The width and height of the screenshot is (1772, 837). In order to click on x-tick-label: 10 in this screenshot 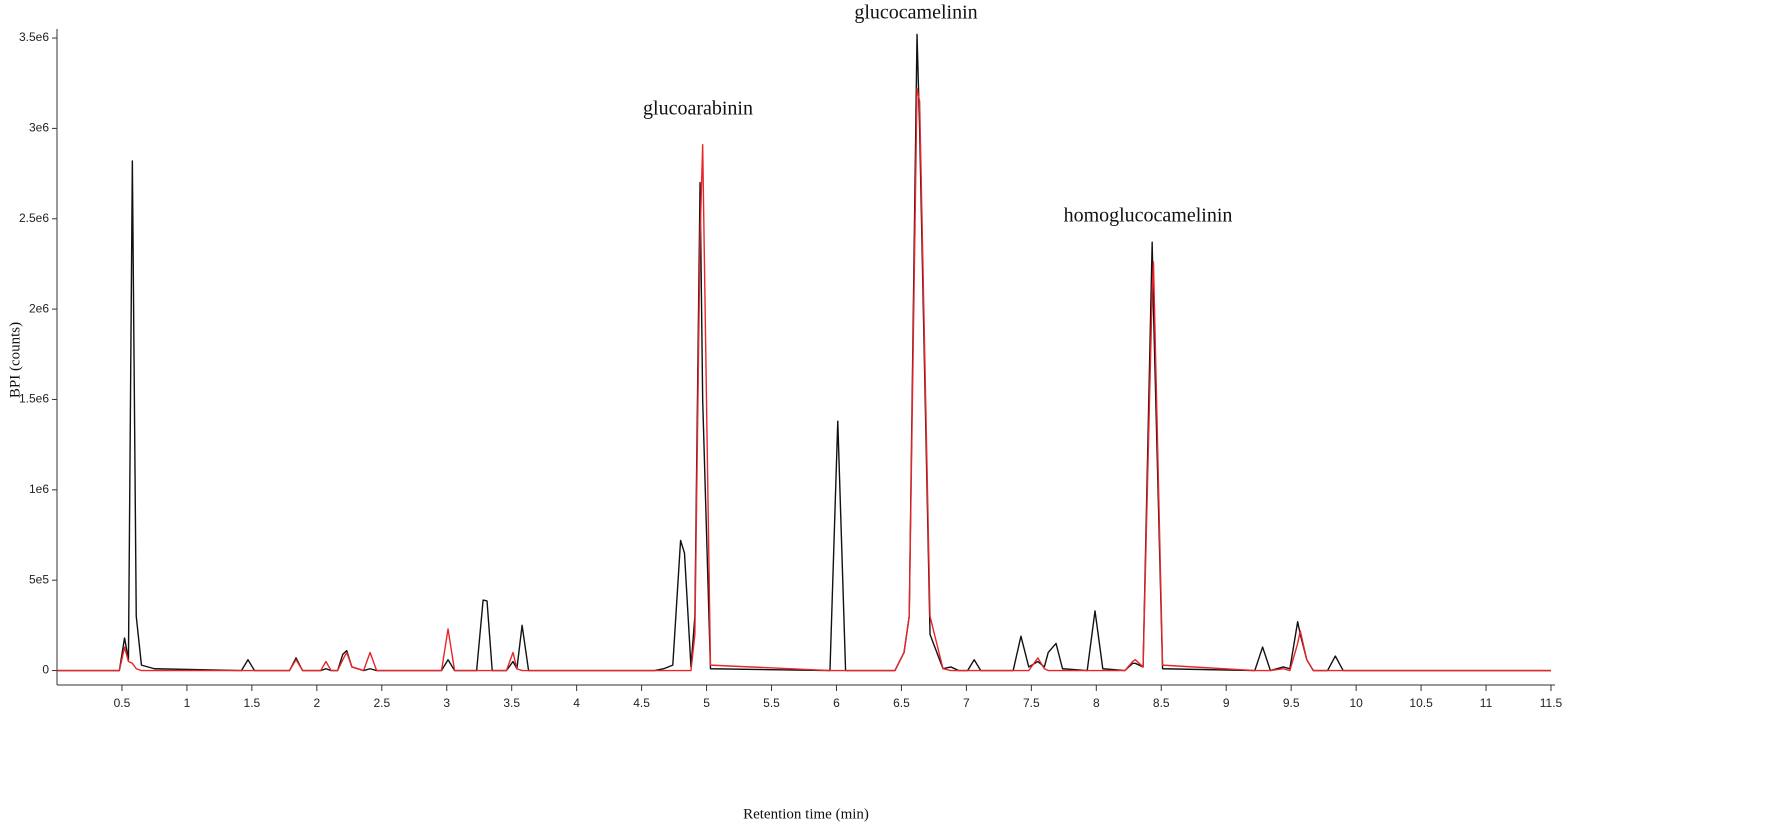, I will do `click(1356, 703)`.